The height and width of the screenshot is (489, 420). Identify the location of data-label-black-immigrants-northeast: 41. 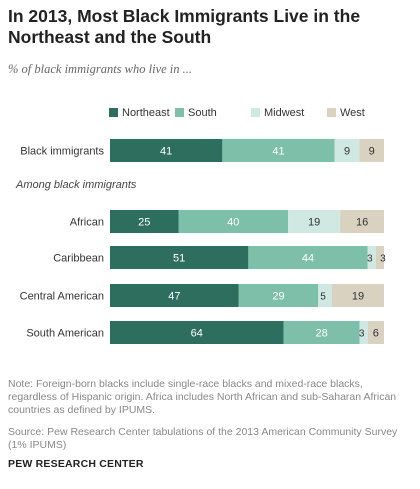
(166, 152).